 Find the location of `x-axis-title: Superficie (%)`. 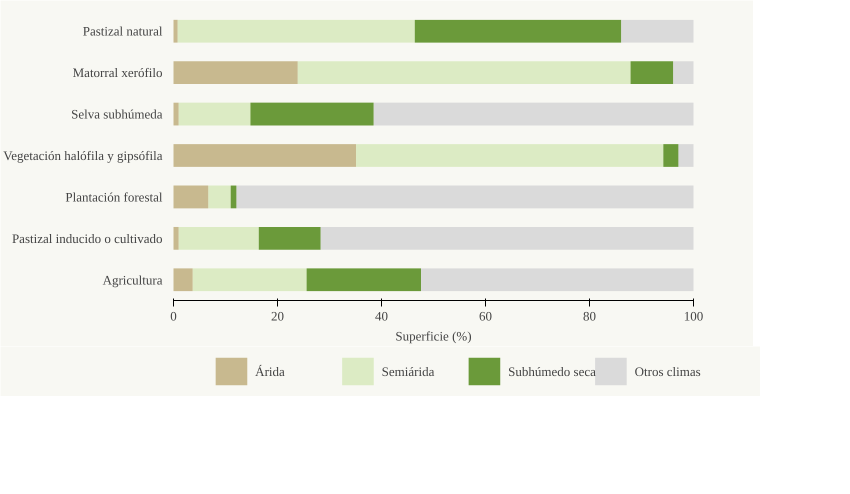

x-axis-title: Superficie (%) is located at coordinates (433, 336).